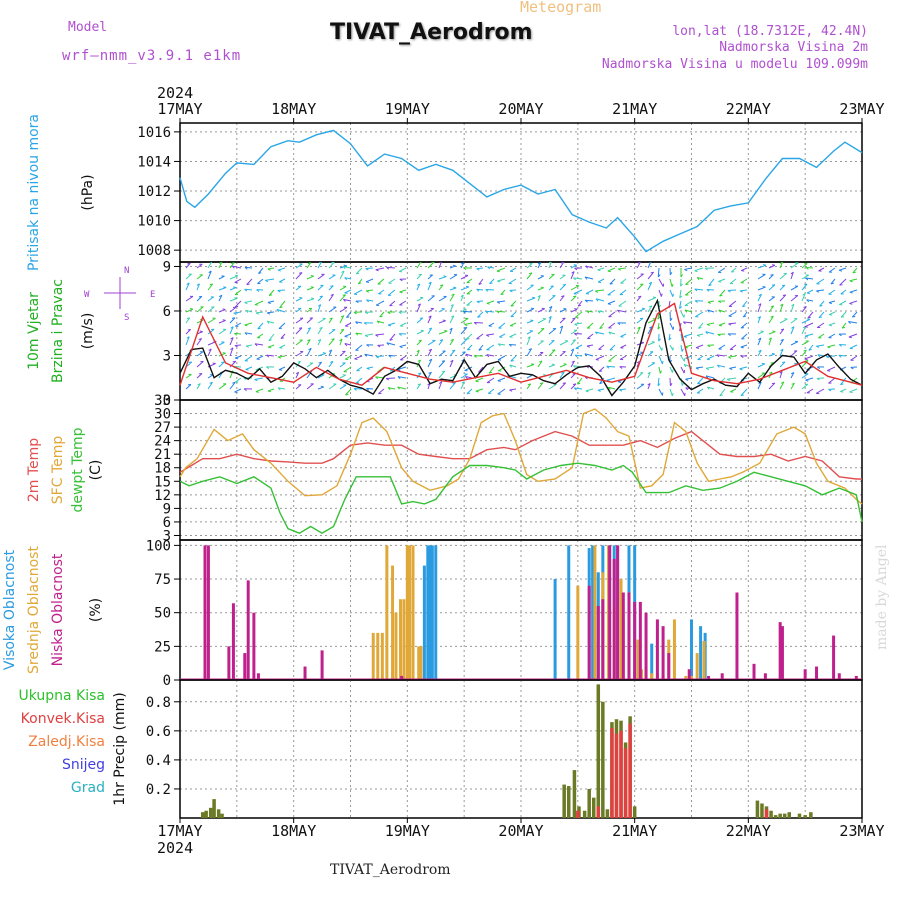 This screenshot has width=900, height=900. What do you see at coordinates (669, 666) in the screenshot?
I see `bar-niska-oblacnost` at bounding box center [669, 666].